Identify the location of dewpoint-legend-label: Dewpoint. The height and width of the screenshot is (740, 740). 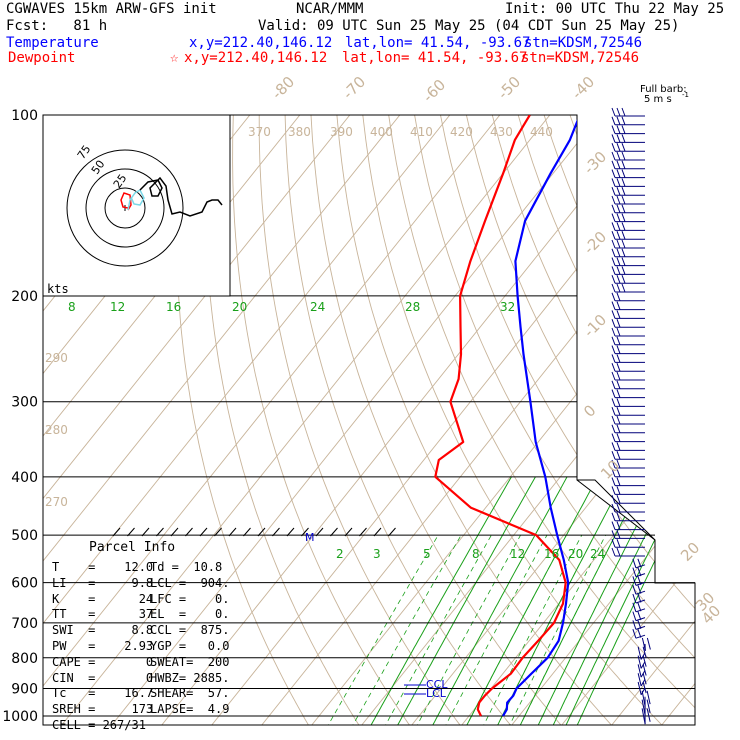
(42, 58).